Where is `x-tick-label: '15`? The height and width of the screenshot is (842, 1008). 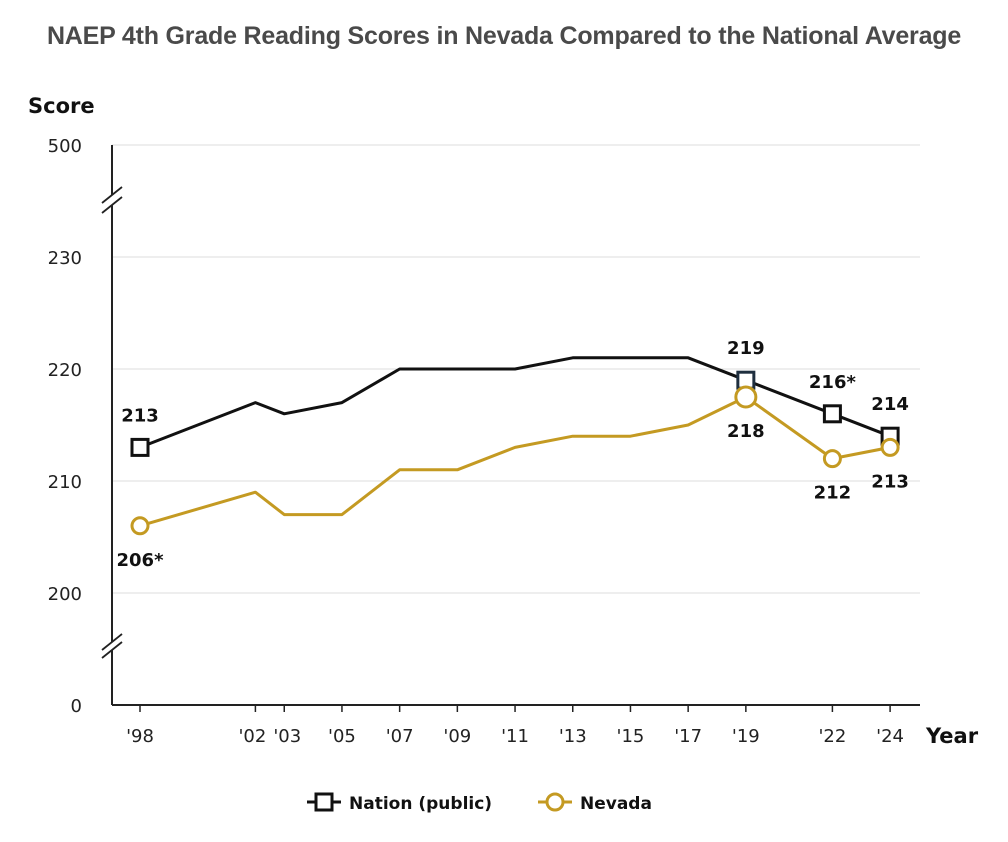
x-tick-label: '15 is located at coordinates (631, 736).